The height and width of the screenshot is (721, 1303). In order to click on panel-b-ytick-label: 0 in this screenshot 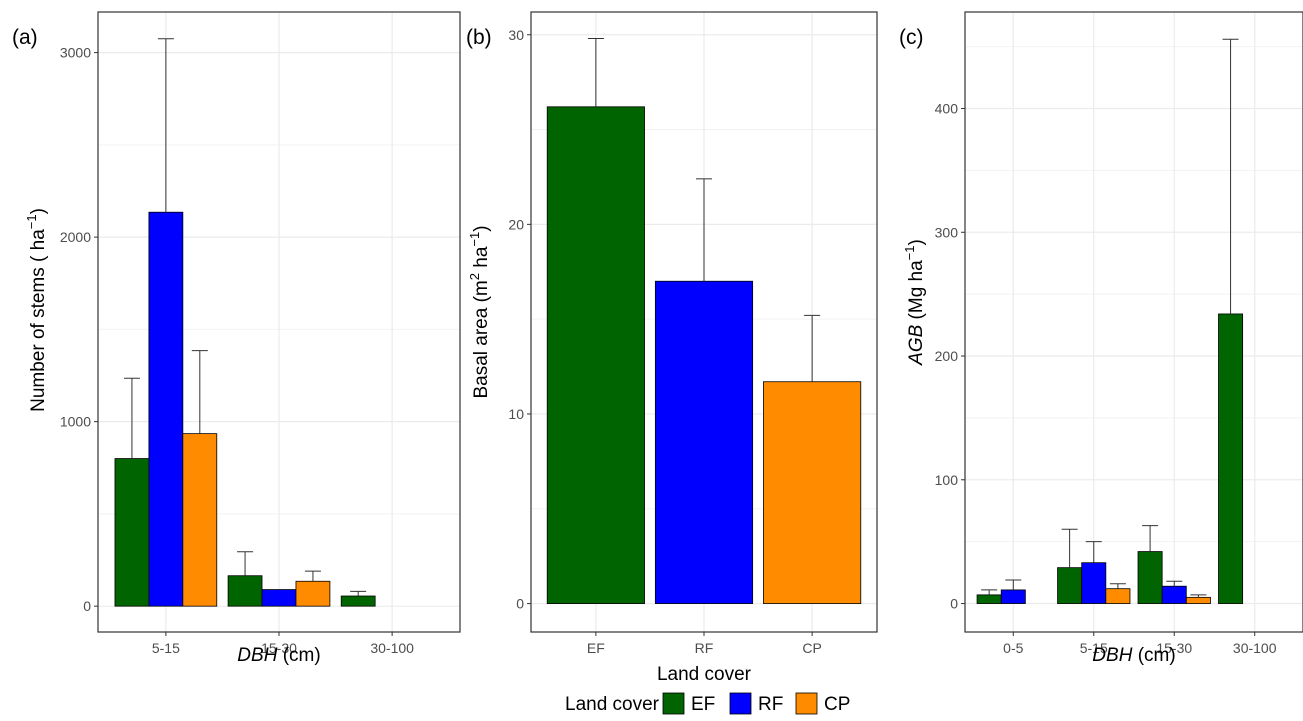, I will do `click(520, 604)`.